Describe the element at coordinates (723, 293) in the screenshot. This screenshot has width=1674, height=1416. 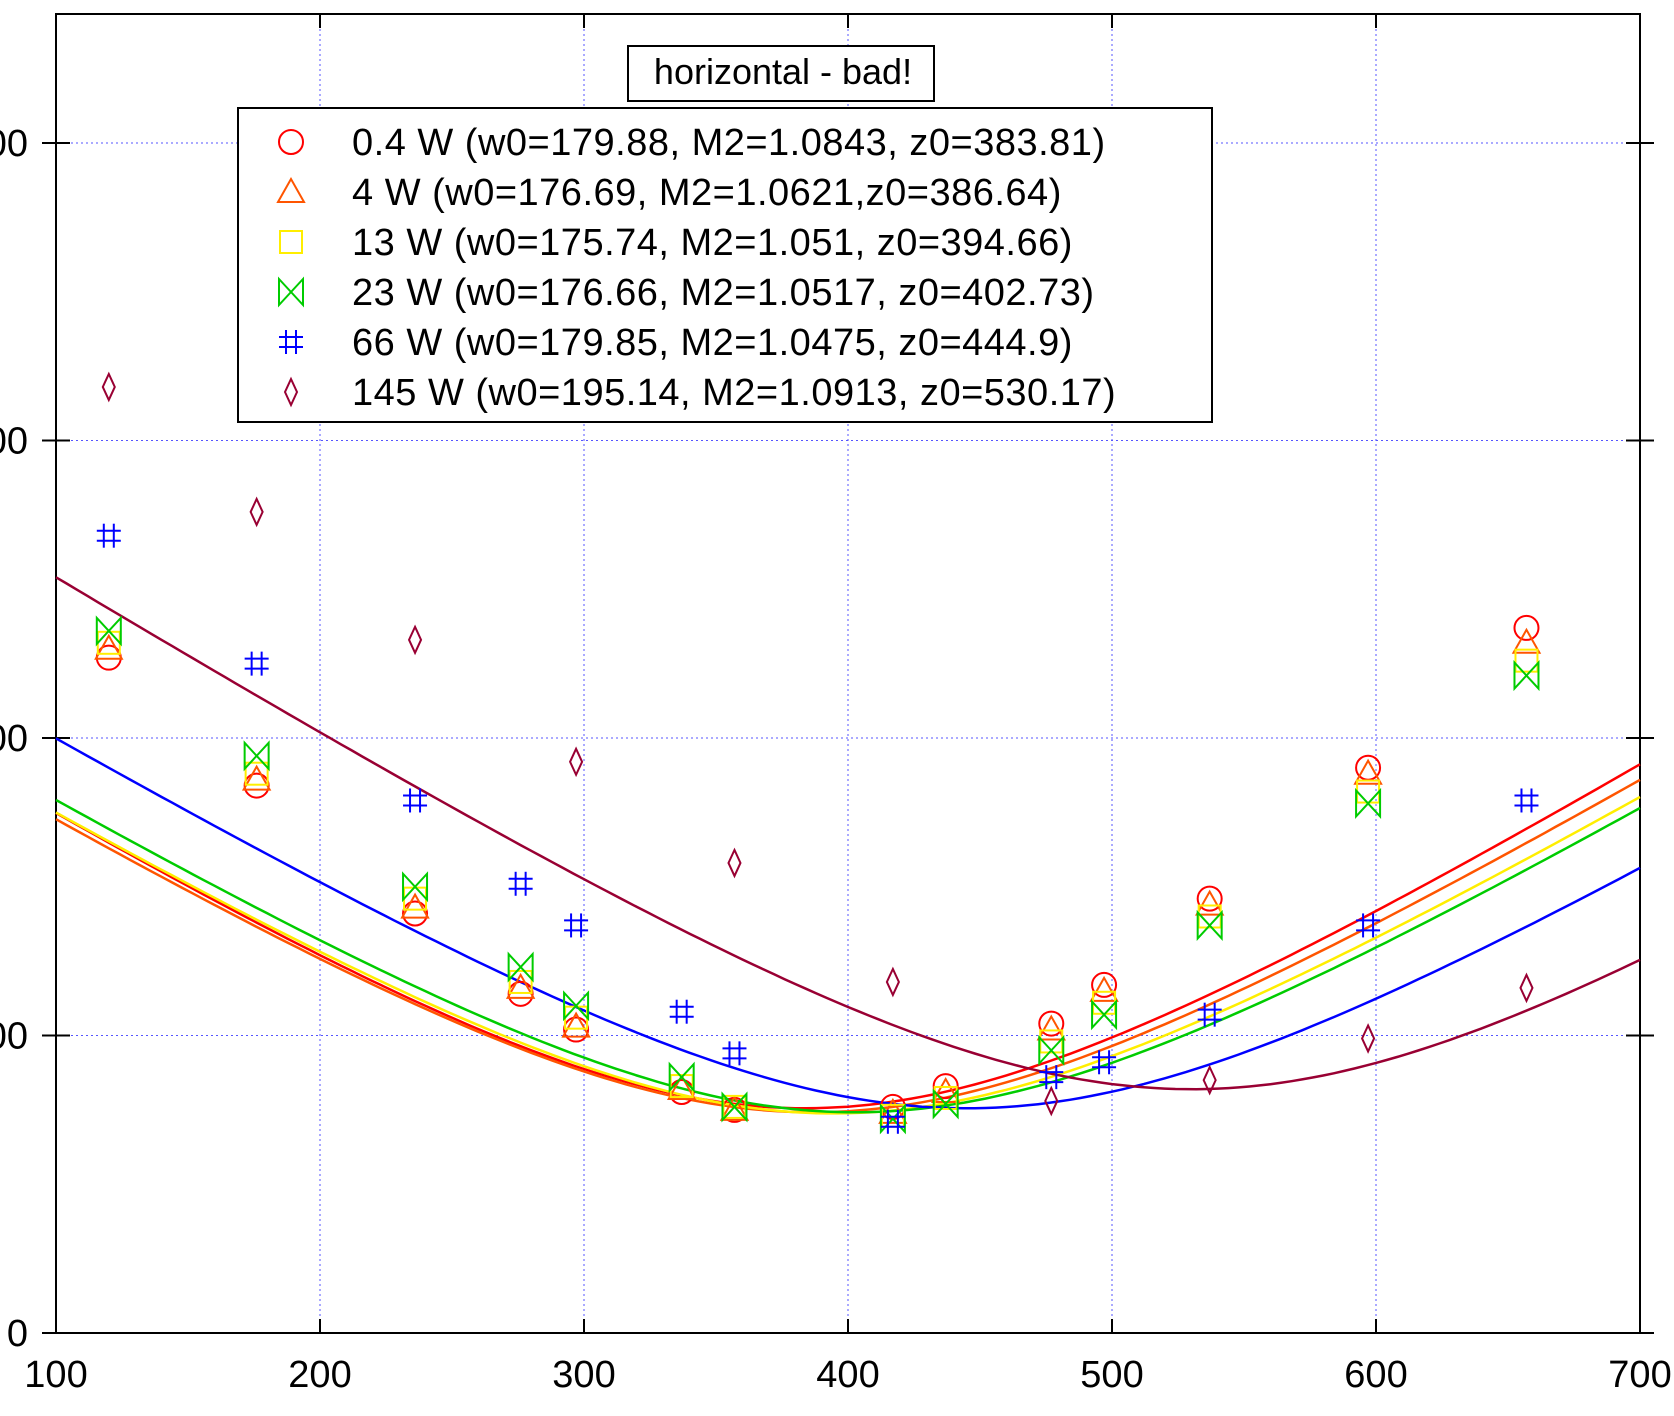
I see `legend-label: 23 W (w0=176.66, M2=1.0517, z0=402.73)` at that location.